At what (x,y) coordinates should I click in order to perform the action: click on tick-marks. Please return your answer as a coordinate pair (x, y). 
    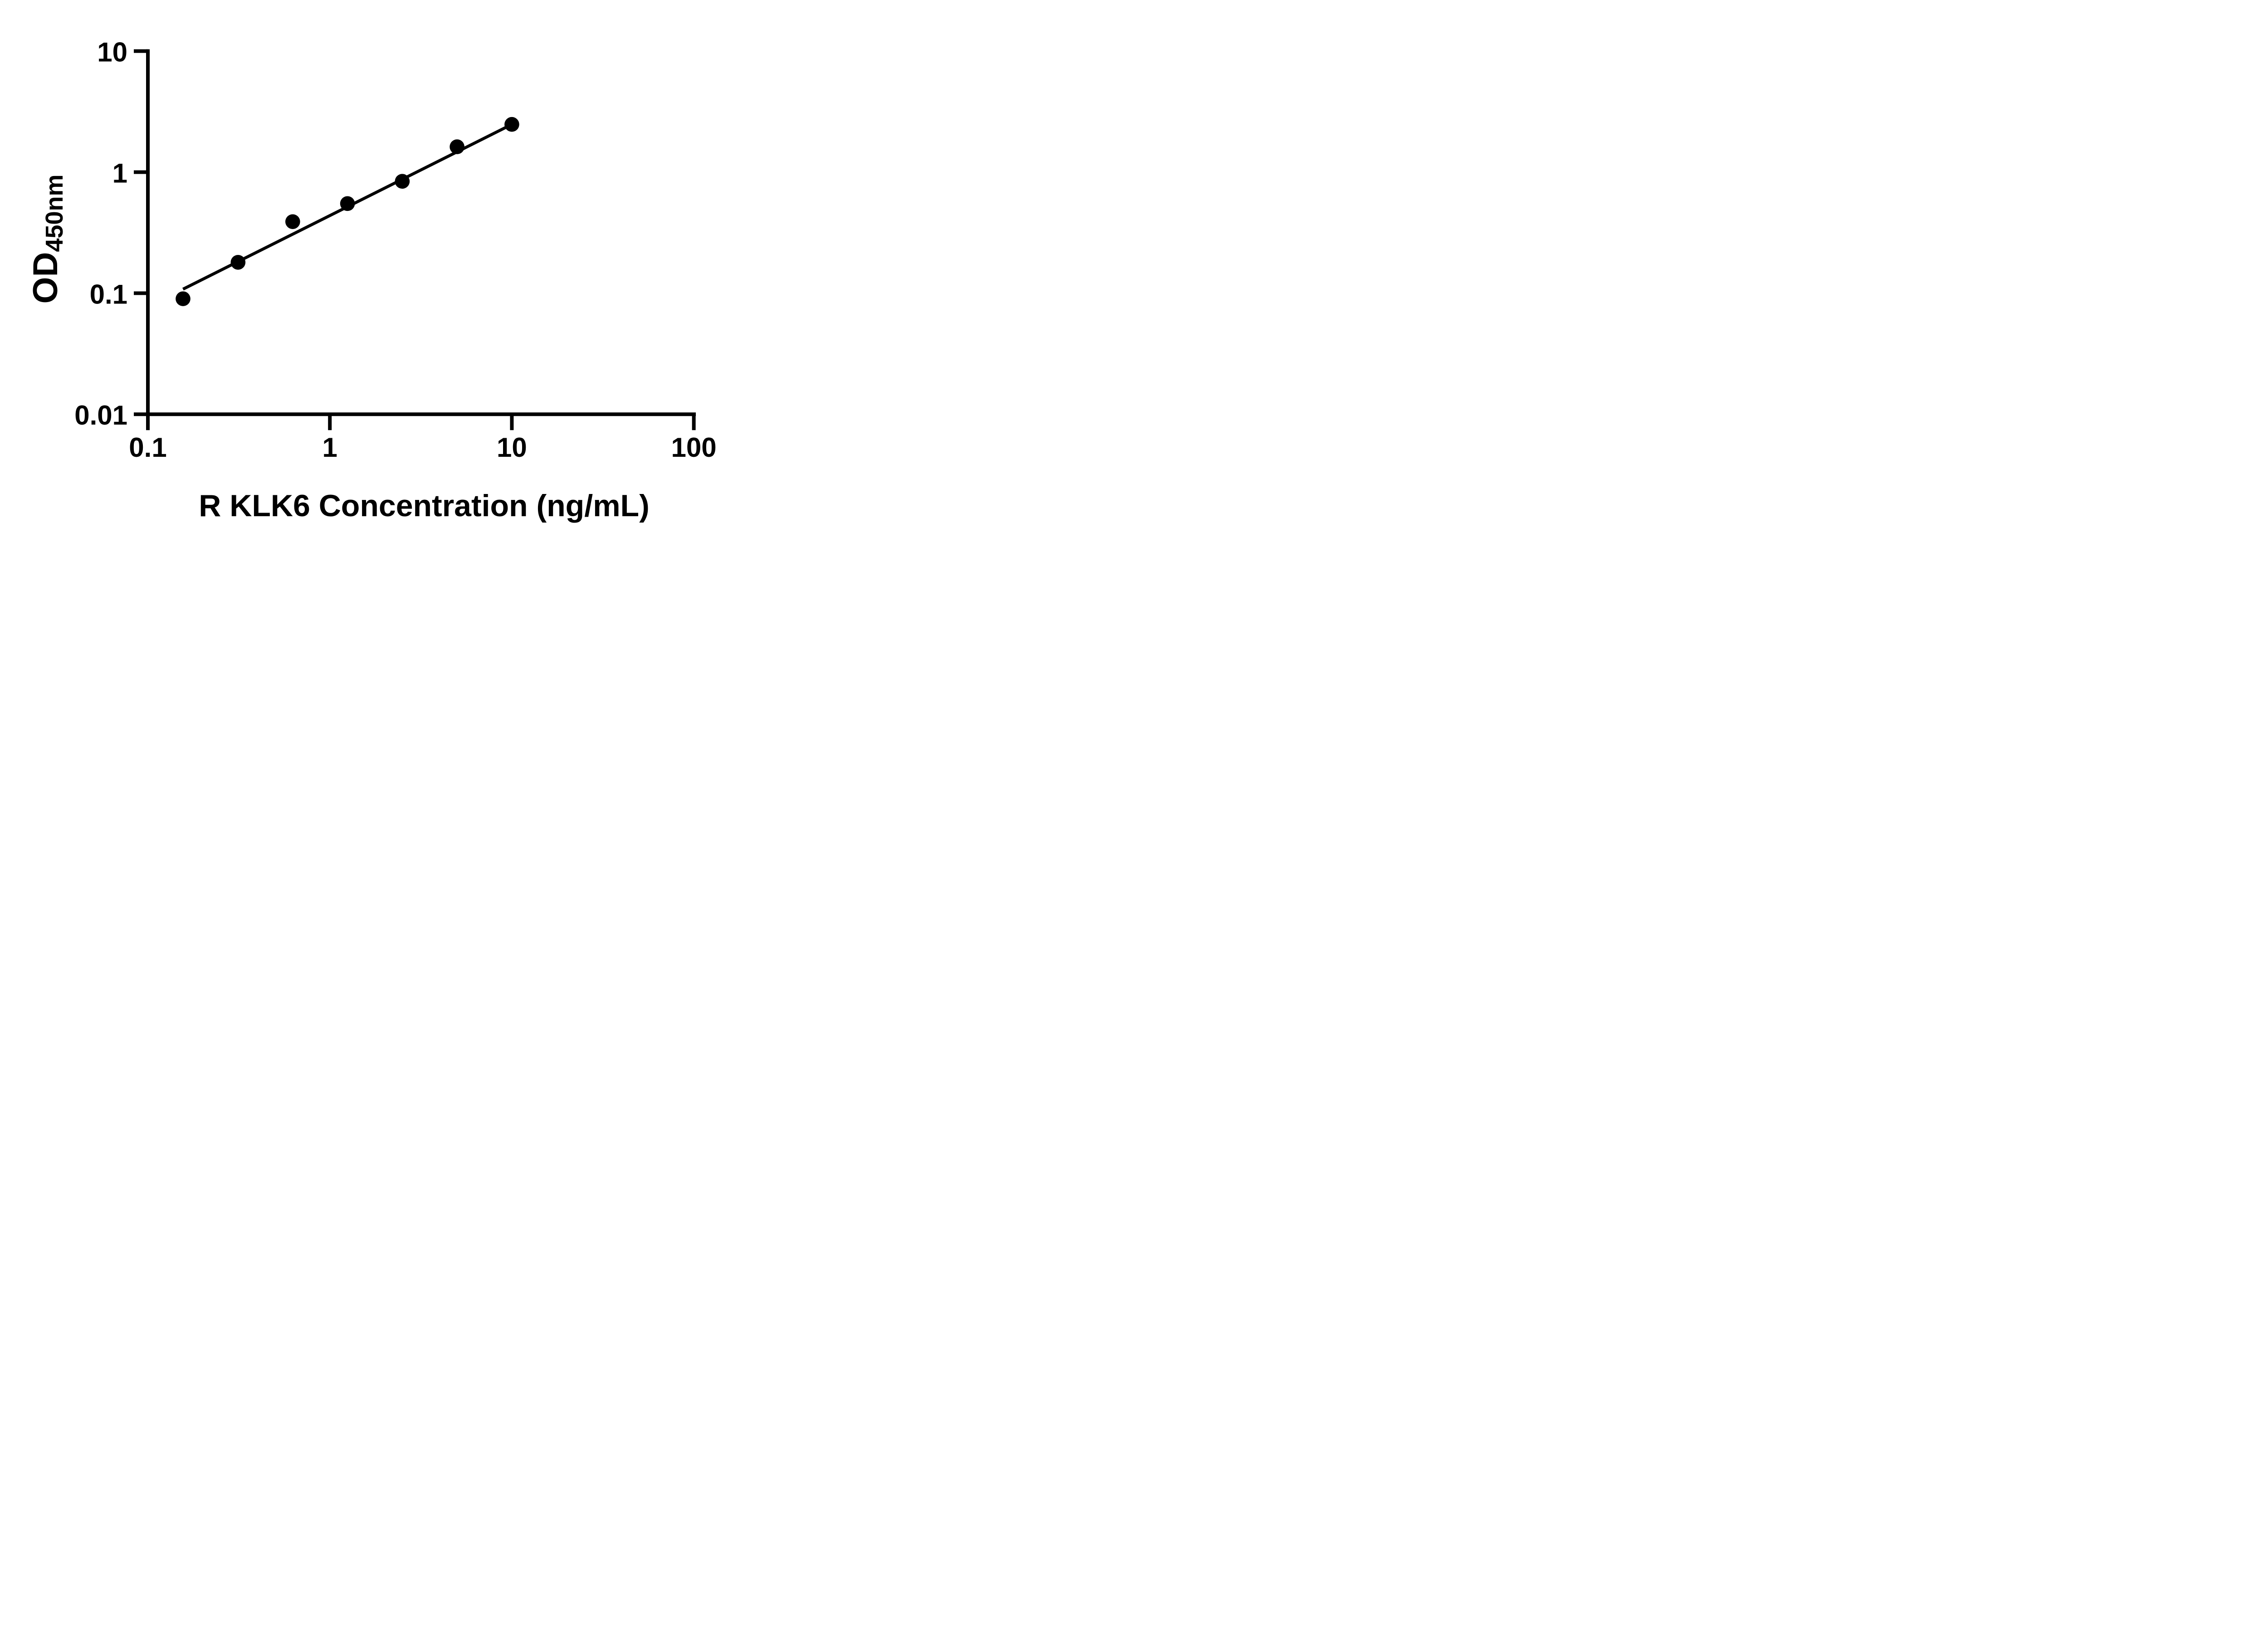
    Looking at the image, I should click on (415, 239).